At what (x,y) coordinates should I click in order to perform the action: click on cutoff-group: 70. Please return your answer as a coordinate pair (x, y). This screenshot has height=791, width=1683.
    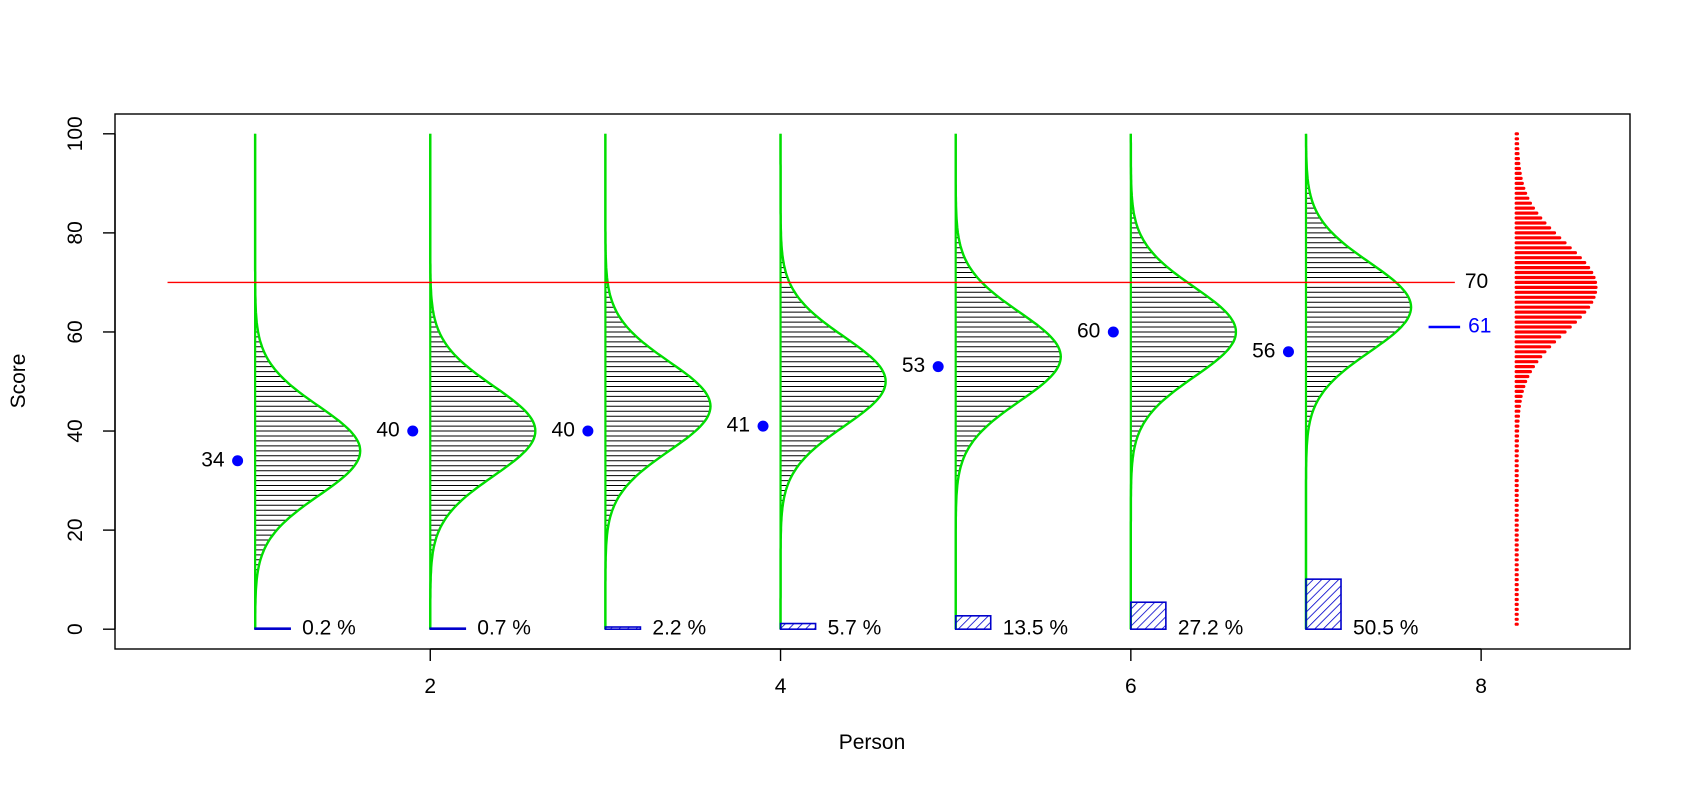
    Looking at the image, I should click on (827, 281).